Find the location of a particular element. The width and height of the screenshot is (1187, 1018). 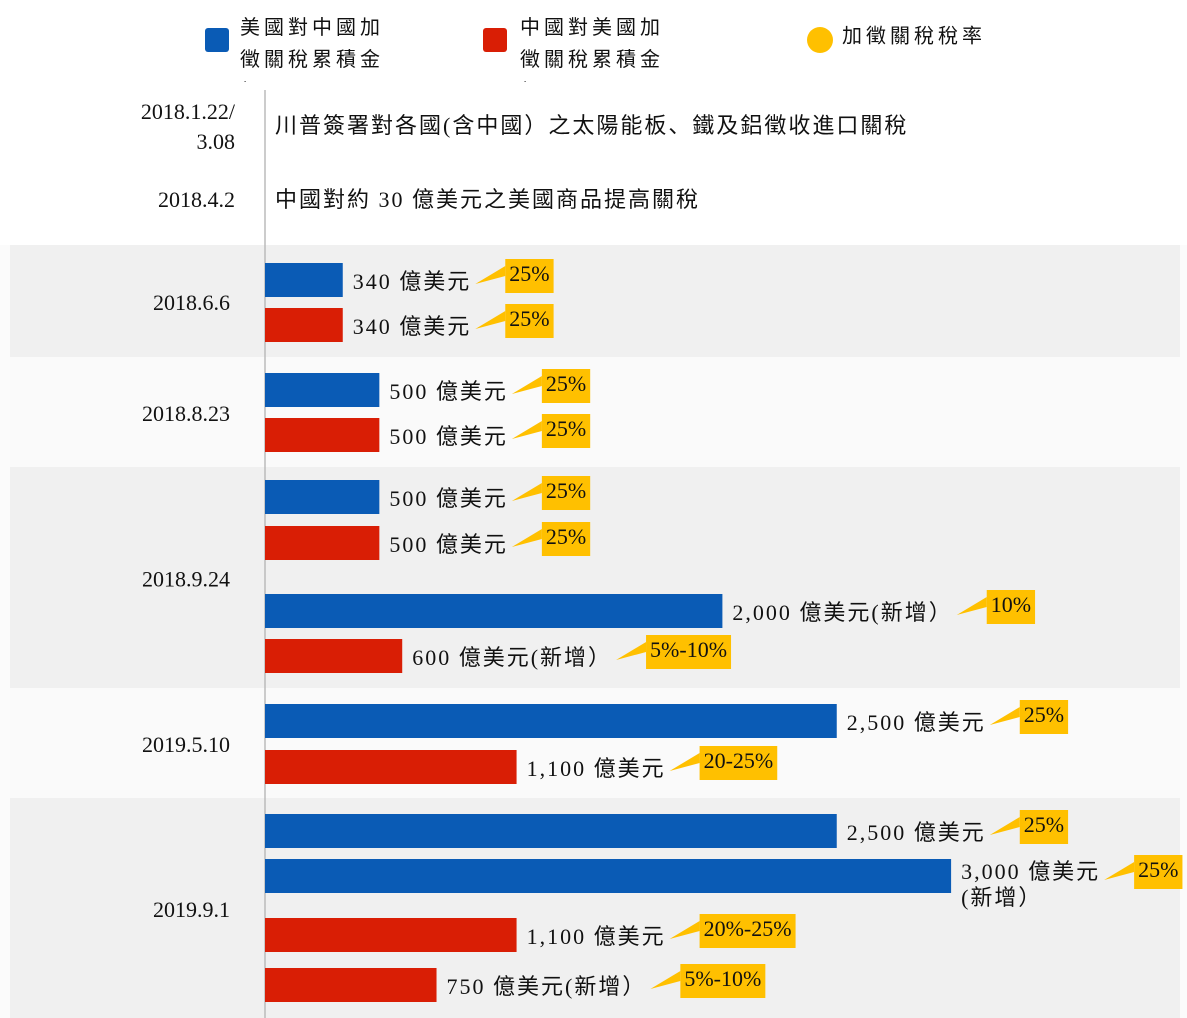

rate-label: 20%-25% is located at coordinates (748, 928).